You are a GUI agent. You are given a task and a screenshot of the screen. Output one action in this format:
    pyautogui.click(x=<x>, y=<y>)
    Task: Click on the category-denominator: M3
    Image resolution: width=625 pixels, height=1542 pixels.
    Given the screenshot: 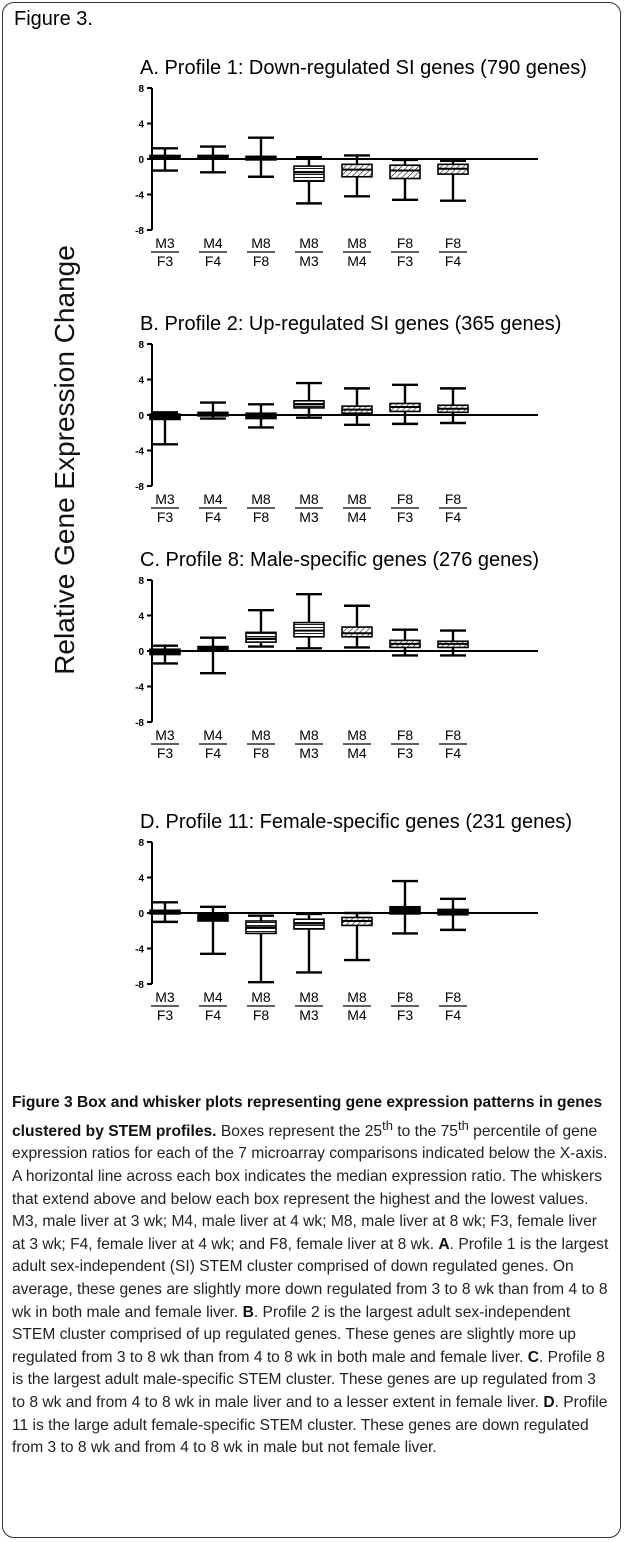 What is the action you would take?
    pyautogui.click(x=309, y=261)
    